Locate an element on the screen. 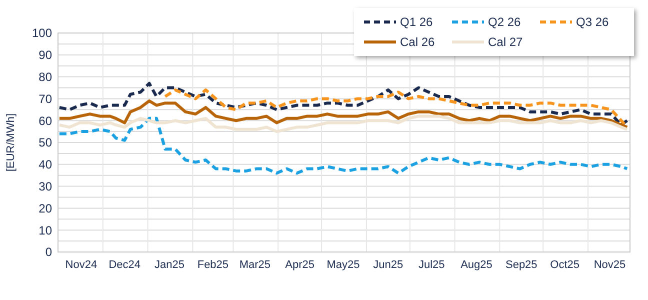  y-tick-label: 30 is located at coordinates (45, 187).